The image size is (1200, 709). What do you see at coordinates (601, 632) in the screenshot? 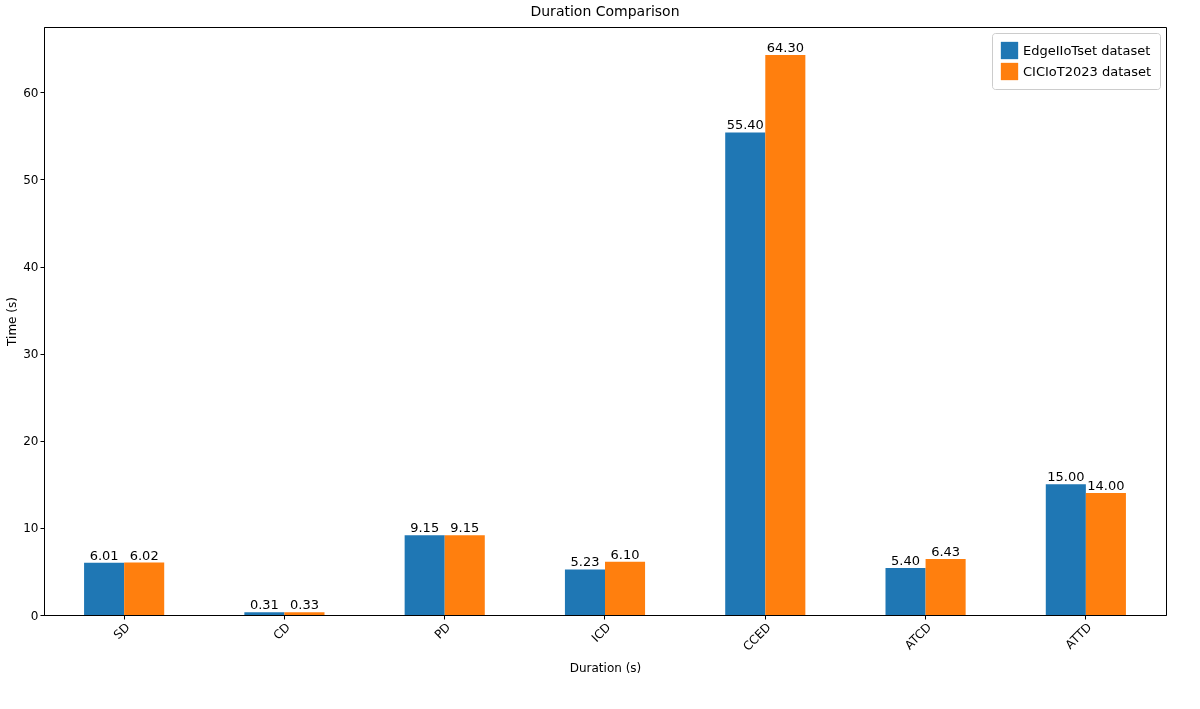
I see `x-tick-label: ICD` at bounding box center [601, 632].